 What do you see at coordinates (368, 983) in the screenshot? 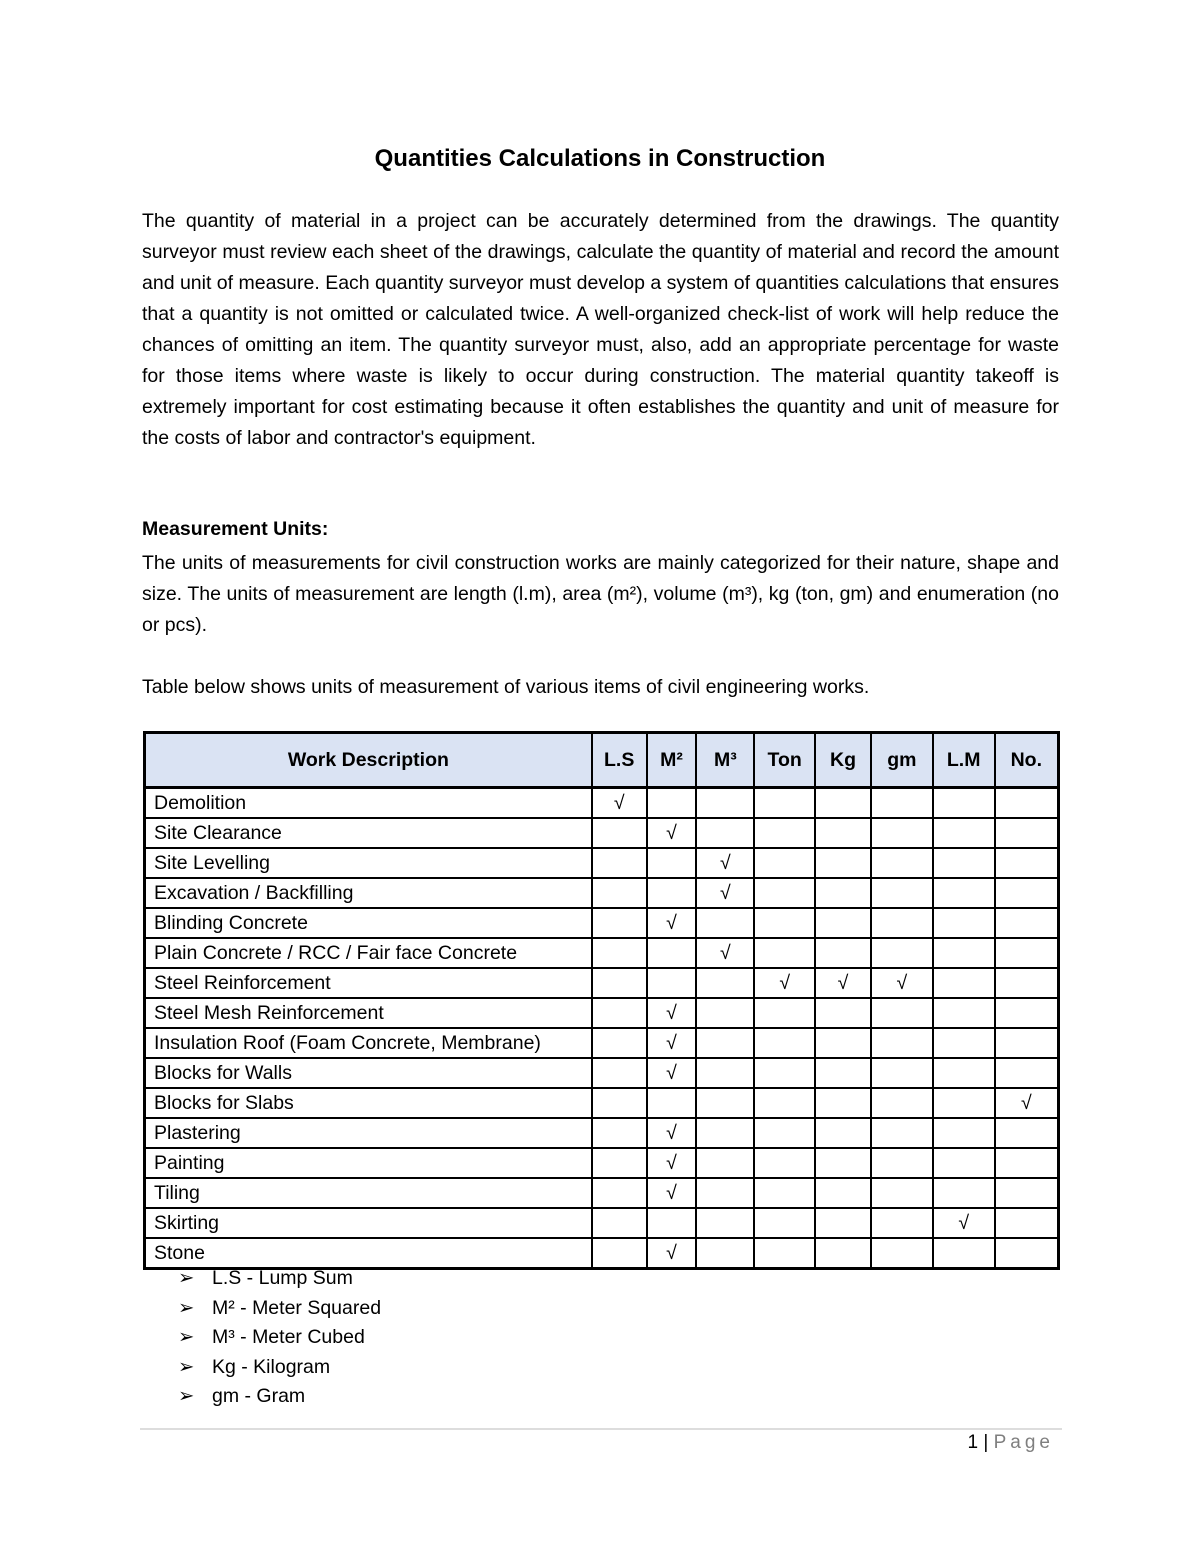
I see `work-description: Steel Reinforcement` at bounding box center [368, 983].